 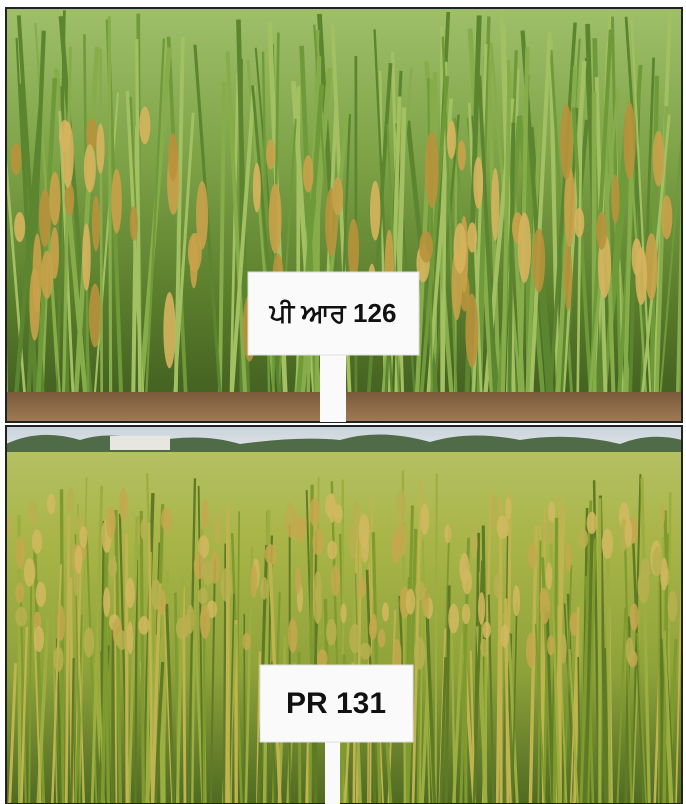 What do you see at coordinates (140, 443) in the screenshot?
I see `building` at bounding box center [140, 443].